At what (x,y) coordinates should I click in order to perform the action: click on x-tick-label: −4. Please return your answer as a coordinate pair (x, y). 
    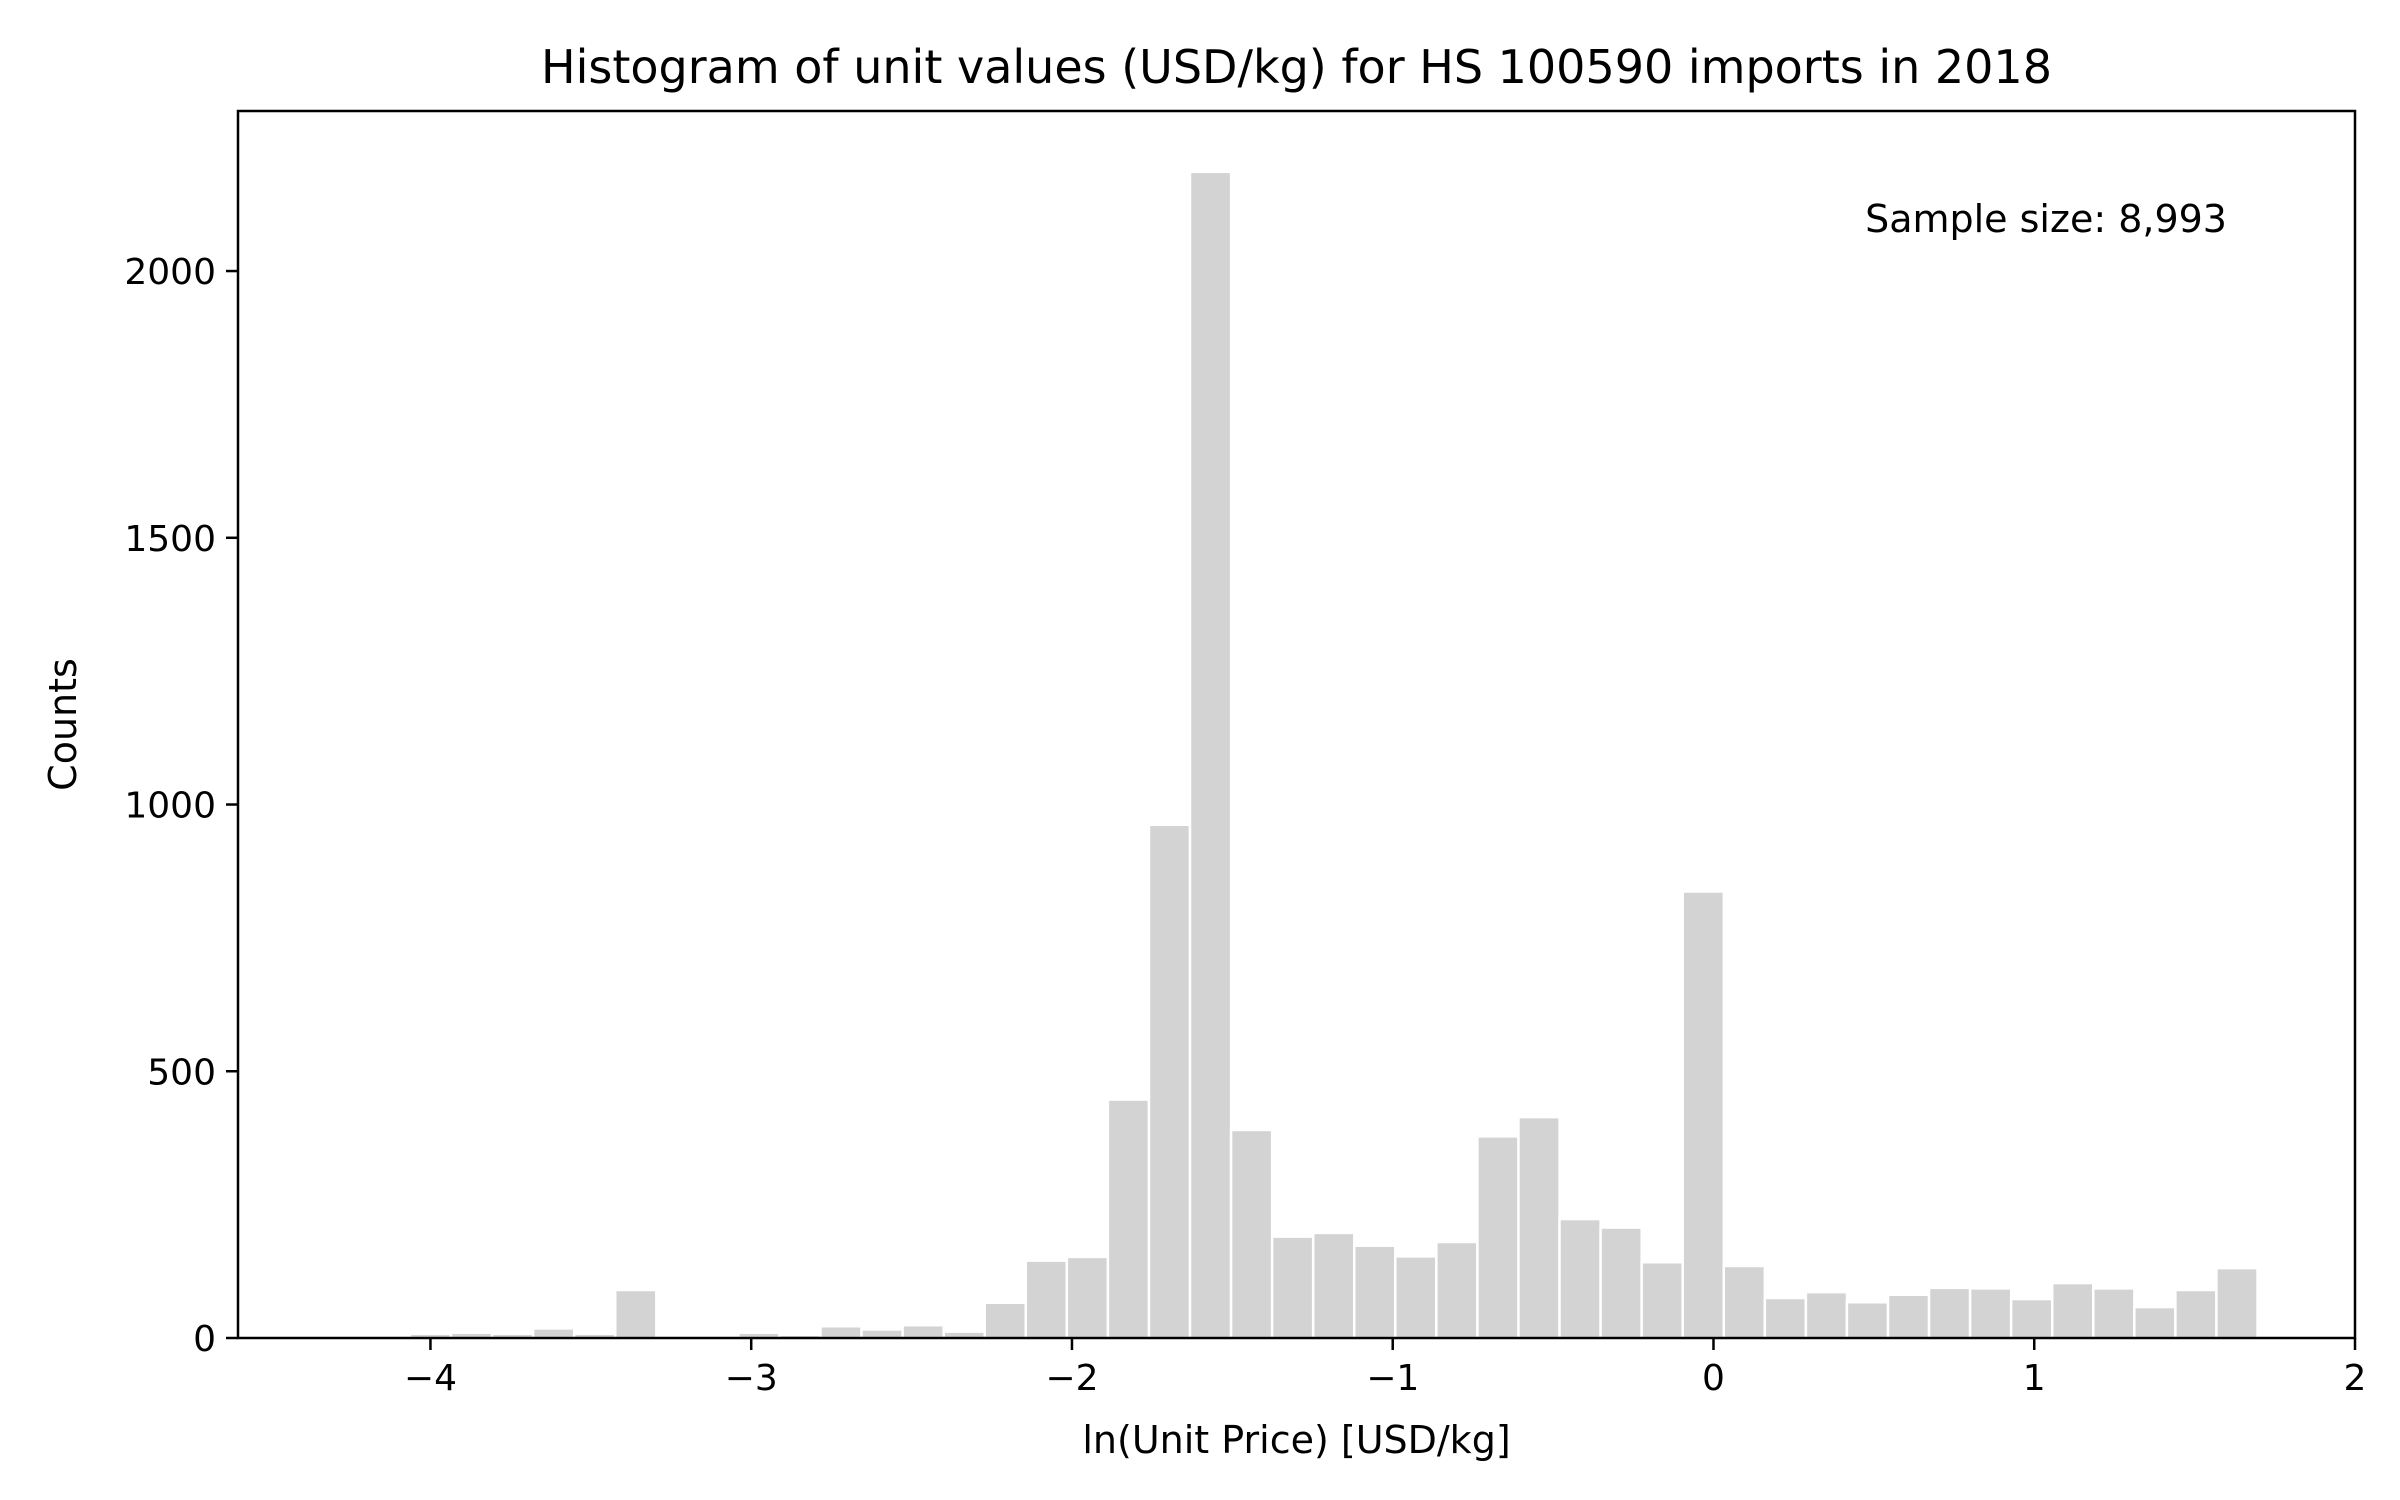
    Looking at the image, I should click on (430, 1378).